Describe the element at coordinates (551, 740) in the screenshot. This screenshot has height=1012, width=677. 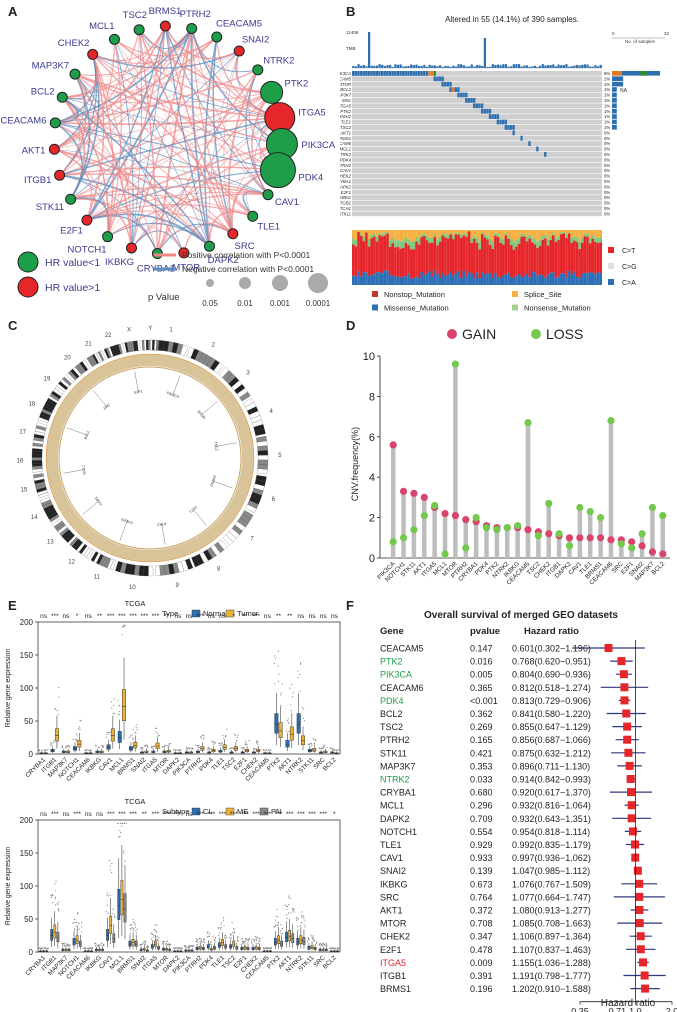
I see `forest-hr-text: 0.856(0.687−1.066)` at that location.